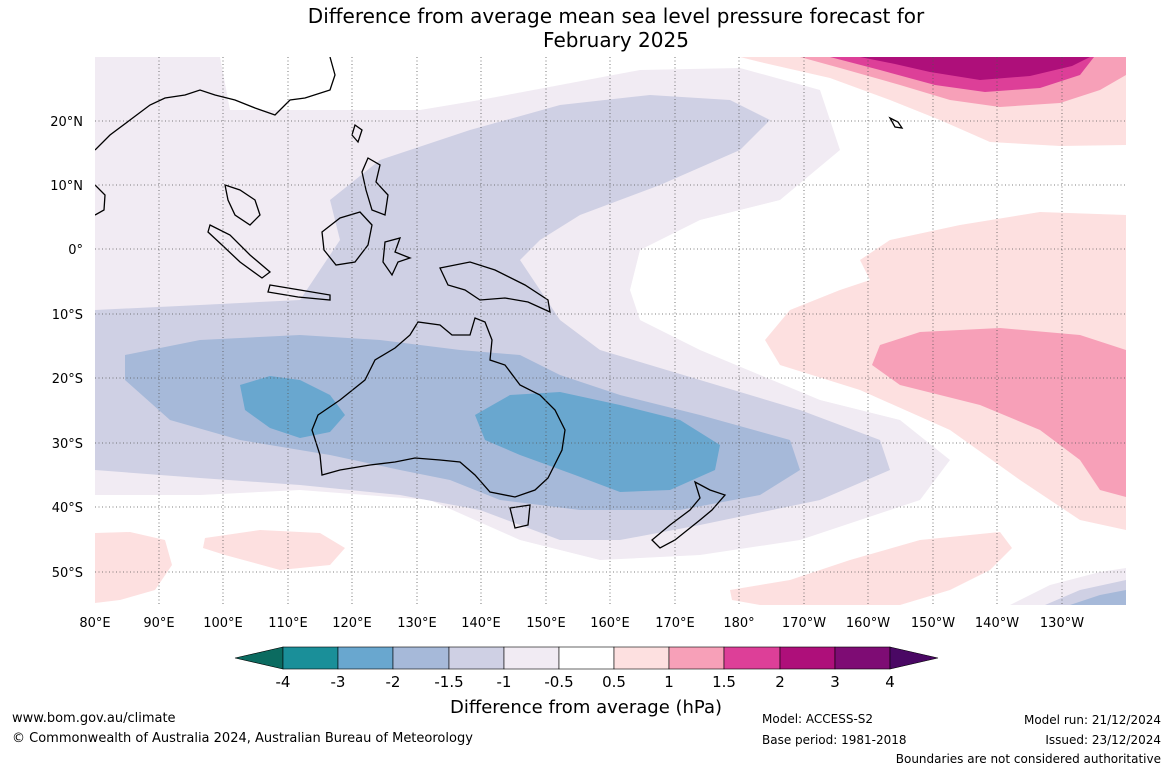 The height and width of the screenshot is (774, 1173). What do you see at coordinates (504, 682) in the screenshot?
I see `colorbar-tick: -1` at bounding box center [504, 682].